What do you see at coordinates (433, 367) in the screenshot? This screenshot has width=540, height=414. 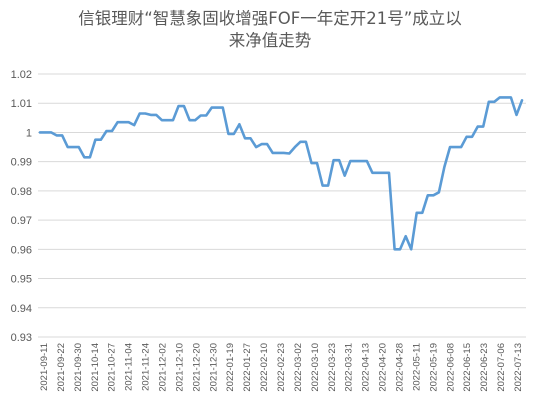 I see `x-tick-label: 2022-05-19` at bounding box center [433, 367].